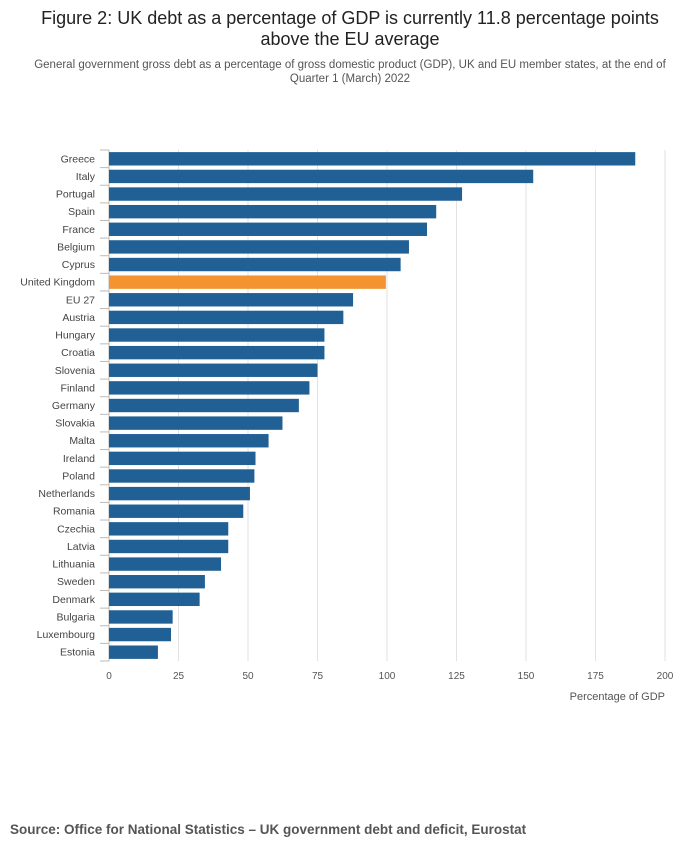 The width and height of the screenshot is (700, 857). What do you see at coordinates (81, 547) in the screenshot?
I see `category-label: Latvia` at bounding box center [81, 547].